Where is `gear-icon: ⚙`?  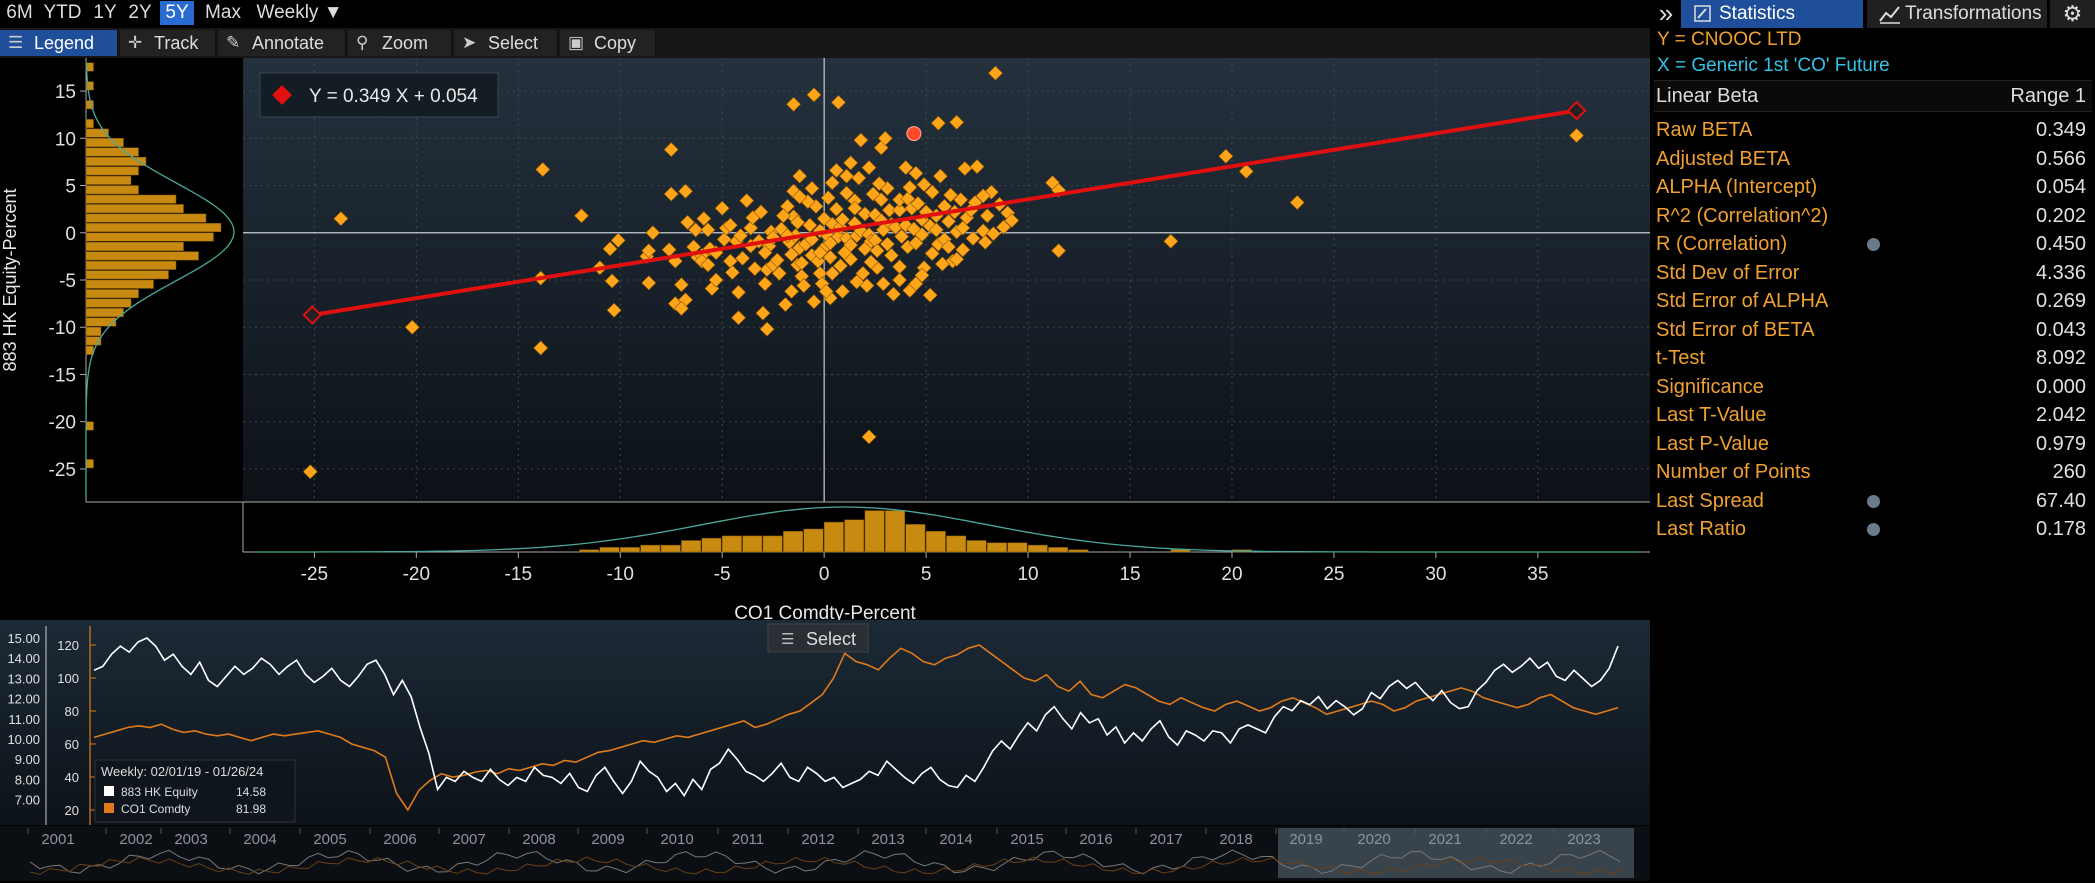
gear-icon: ⚙ is located at coordinates (2072, 14).